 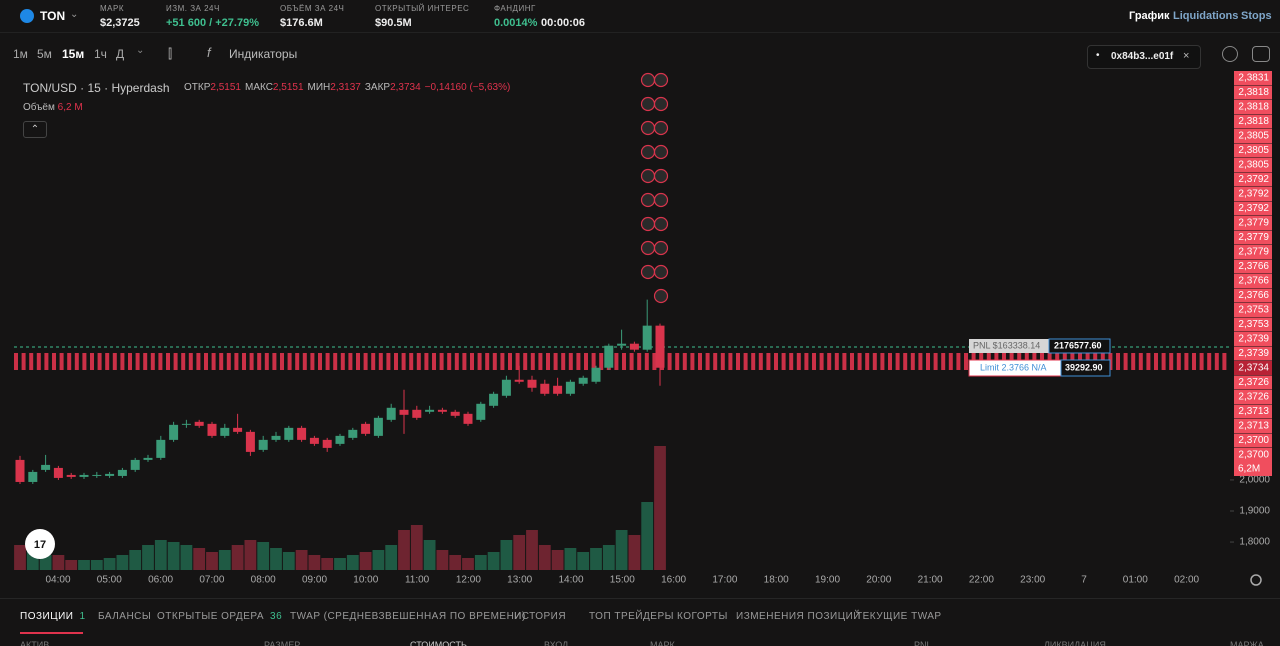 What do you see at coordinates (20, 54) in the screenshot?
I see `interval: 1м` at bounding box center [20, 54].